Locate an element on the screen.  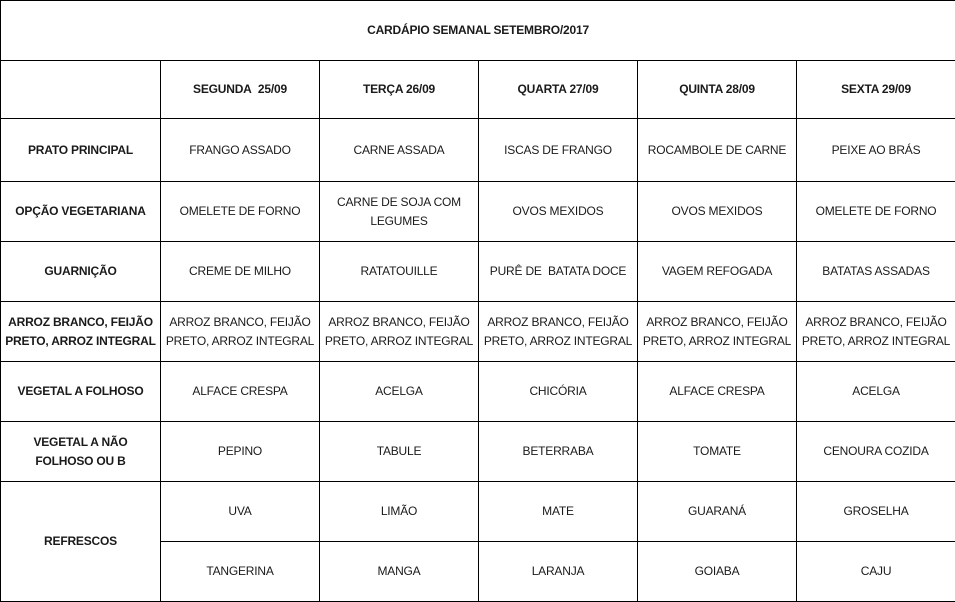
menu-cell: FRANGO ASSADO is located at coordinates (240, 150).